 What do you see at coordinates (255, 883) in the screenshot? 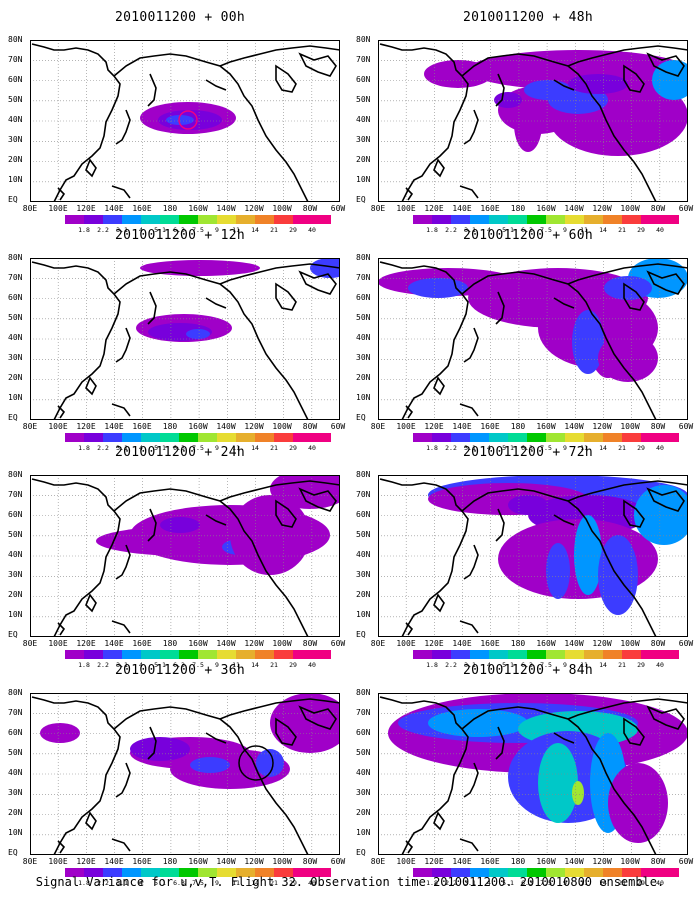
I see `colorbar-label: 14` at bounding box center [255, 883].